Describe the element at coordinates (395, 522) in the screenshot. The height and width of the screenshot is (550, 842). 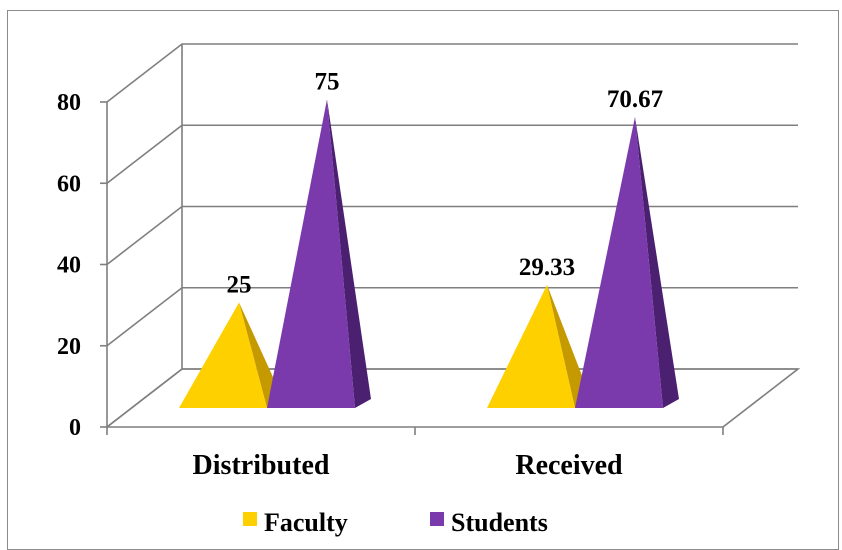
I see `legend: Faculty Students` at that location.